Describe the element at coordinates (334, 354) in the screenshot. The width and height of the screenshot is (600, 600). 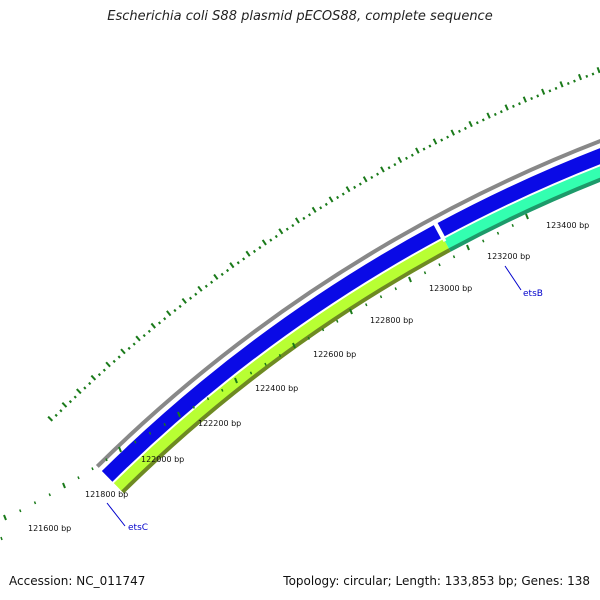
I see `ruler-tick-label: 122600 bp` at that location.